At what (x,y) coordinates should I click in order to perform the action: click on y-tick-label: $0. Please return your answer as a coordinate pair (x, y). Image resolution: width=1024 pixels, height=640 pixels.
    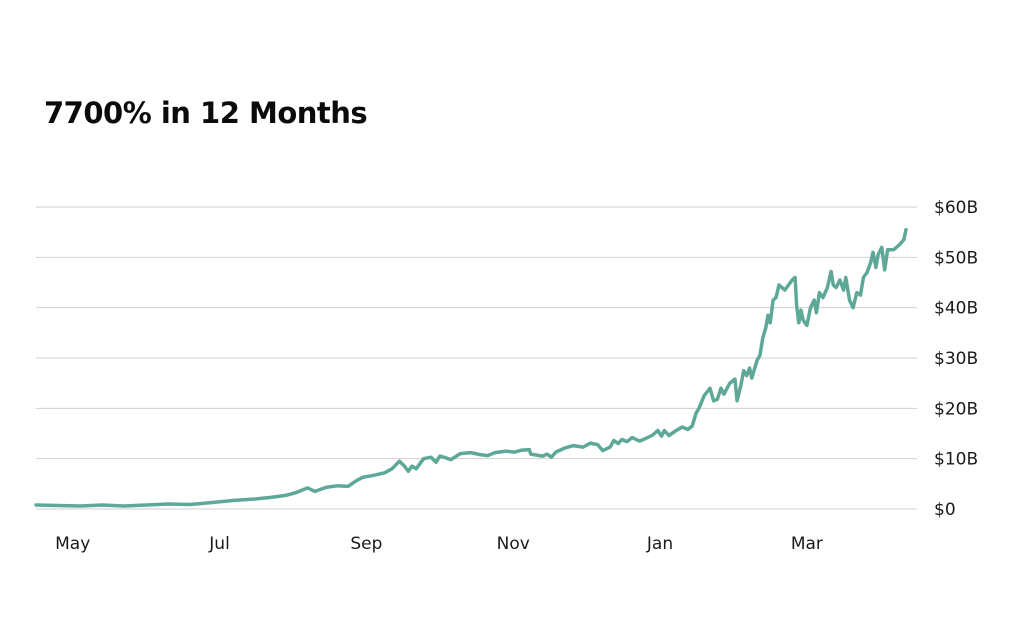
    Looking at the image, I should click on (945, 510).